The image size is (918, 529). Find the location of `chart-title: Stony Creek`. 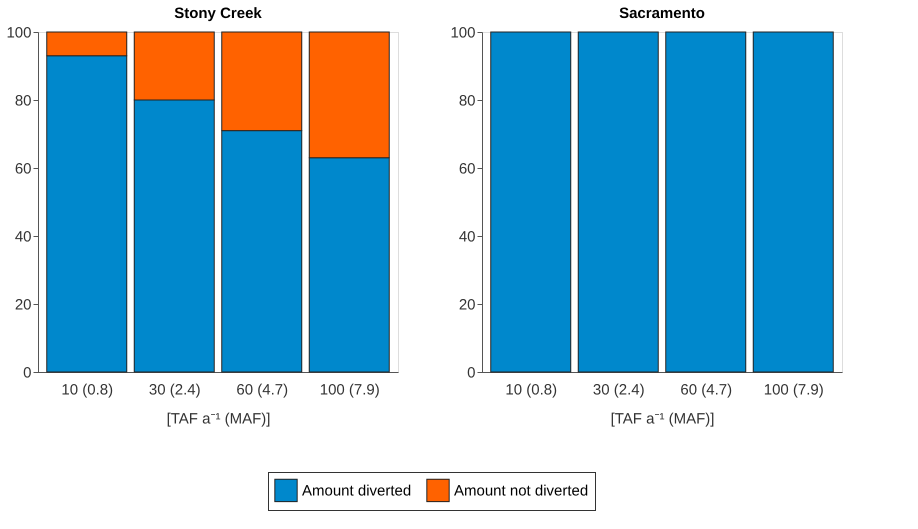

chart-title: Stony Creek is located at coordinates (218, 13).